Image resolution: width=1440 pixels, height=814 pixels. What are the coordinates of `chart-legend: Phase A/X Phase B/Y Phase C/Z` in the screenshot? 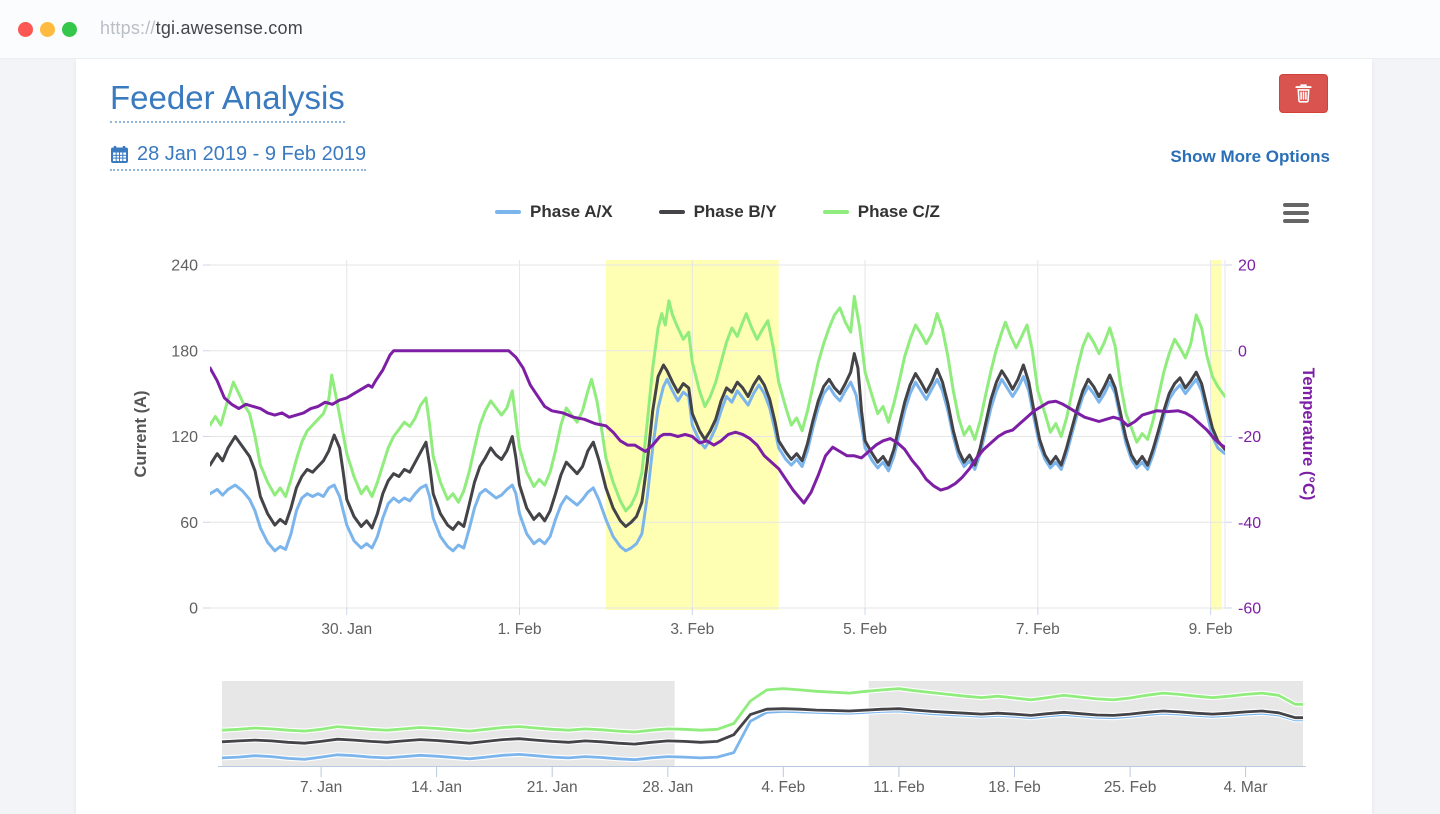 It's located at (717, 212).